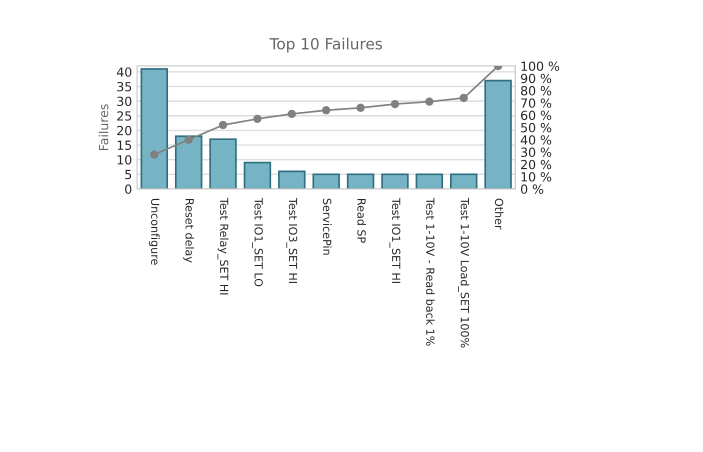 The width and height of the screenshot is (703, 452). What do you see at coordinates (536, 165) in the screenshot?
I see `y2-tick-label: 20 %` at bounding box center [536, 165].